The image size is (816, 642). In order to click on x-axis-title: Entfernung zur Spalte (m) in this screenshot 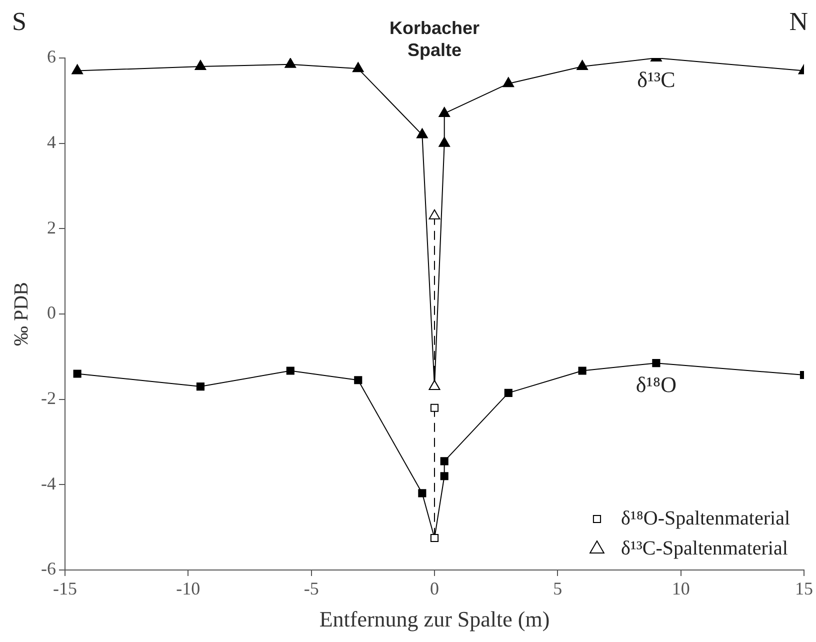, I will do `click(434, 619)`.